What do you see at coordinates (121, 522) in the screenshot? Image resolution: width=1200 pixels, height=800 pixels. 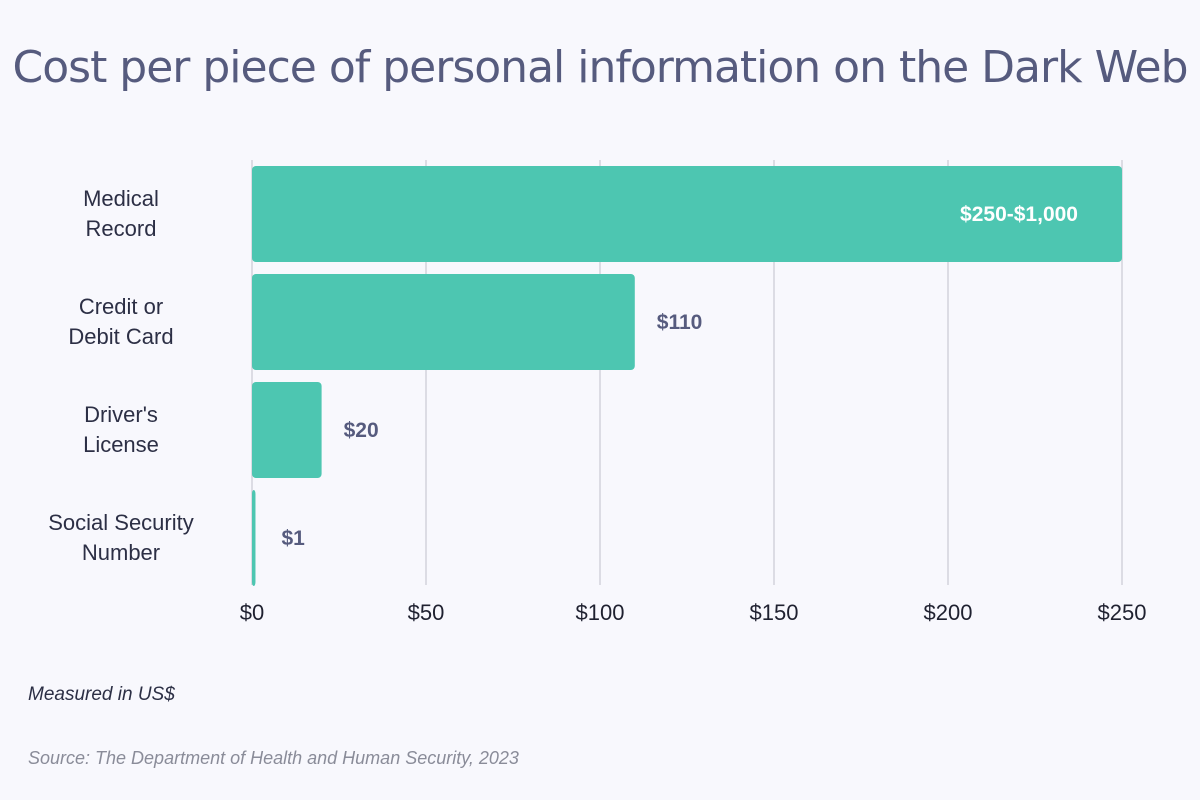 I see `category-label: Social Security` at bounding box center [121, 522].